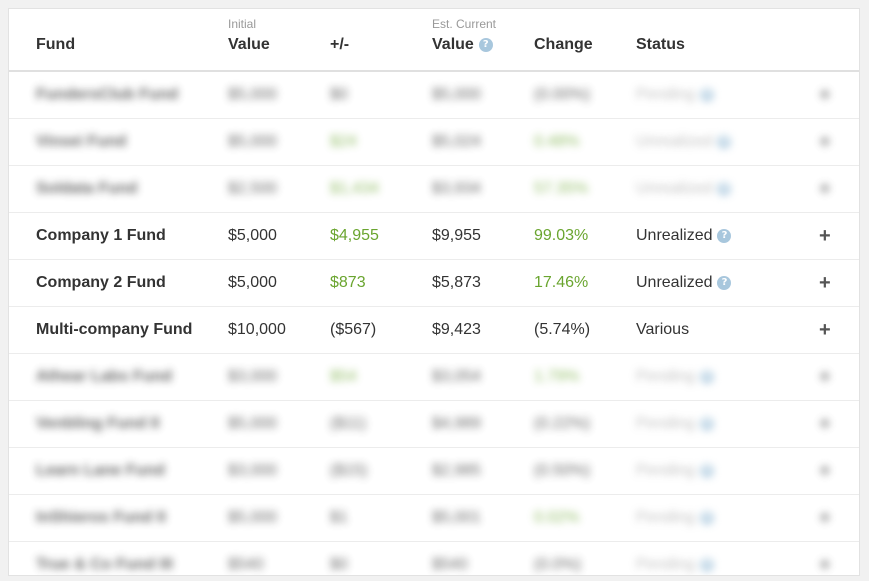  Describe the element at coordinates (104, 564) in the screenshot. I see `fund-name: True & Co Fund III` at that location.